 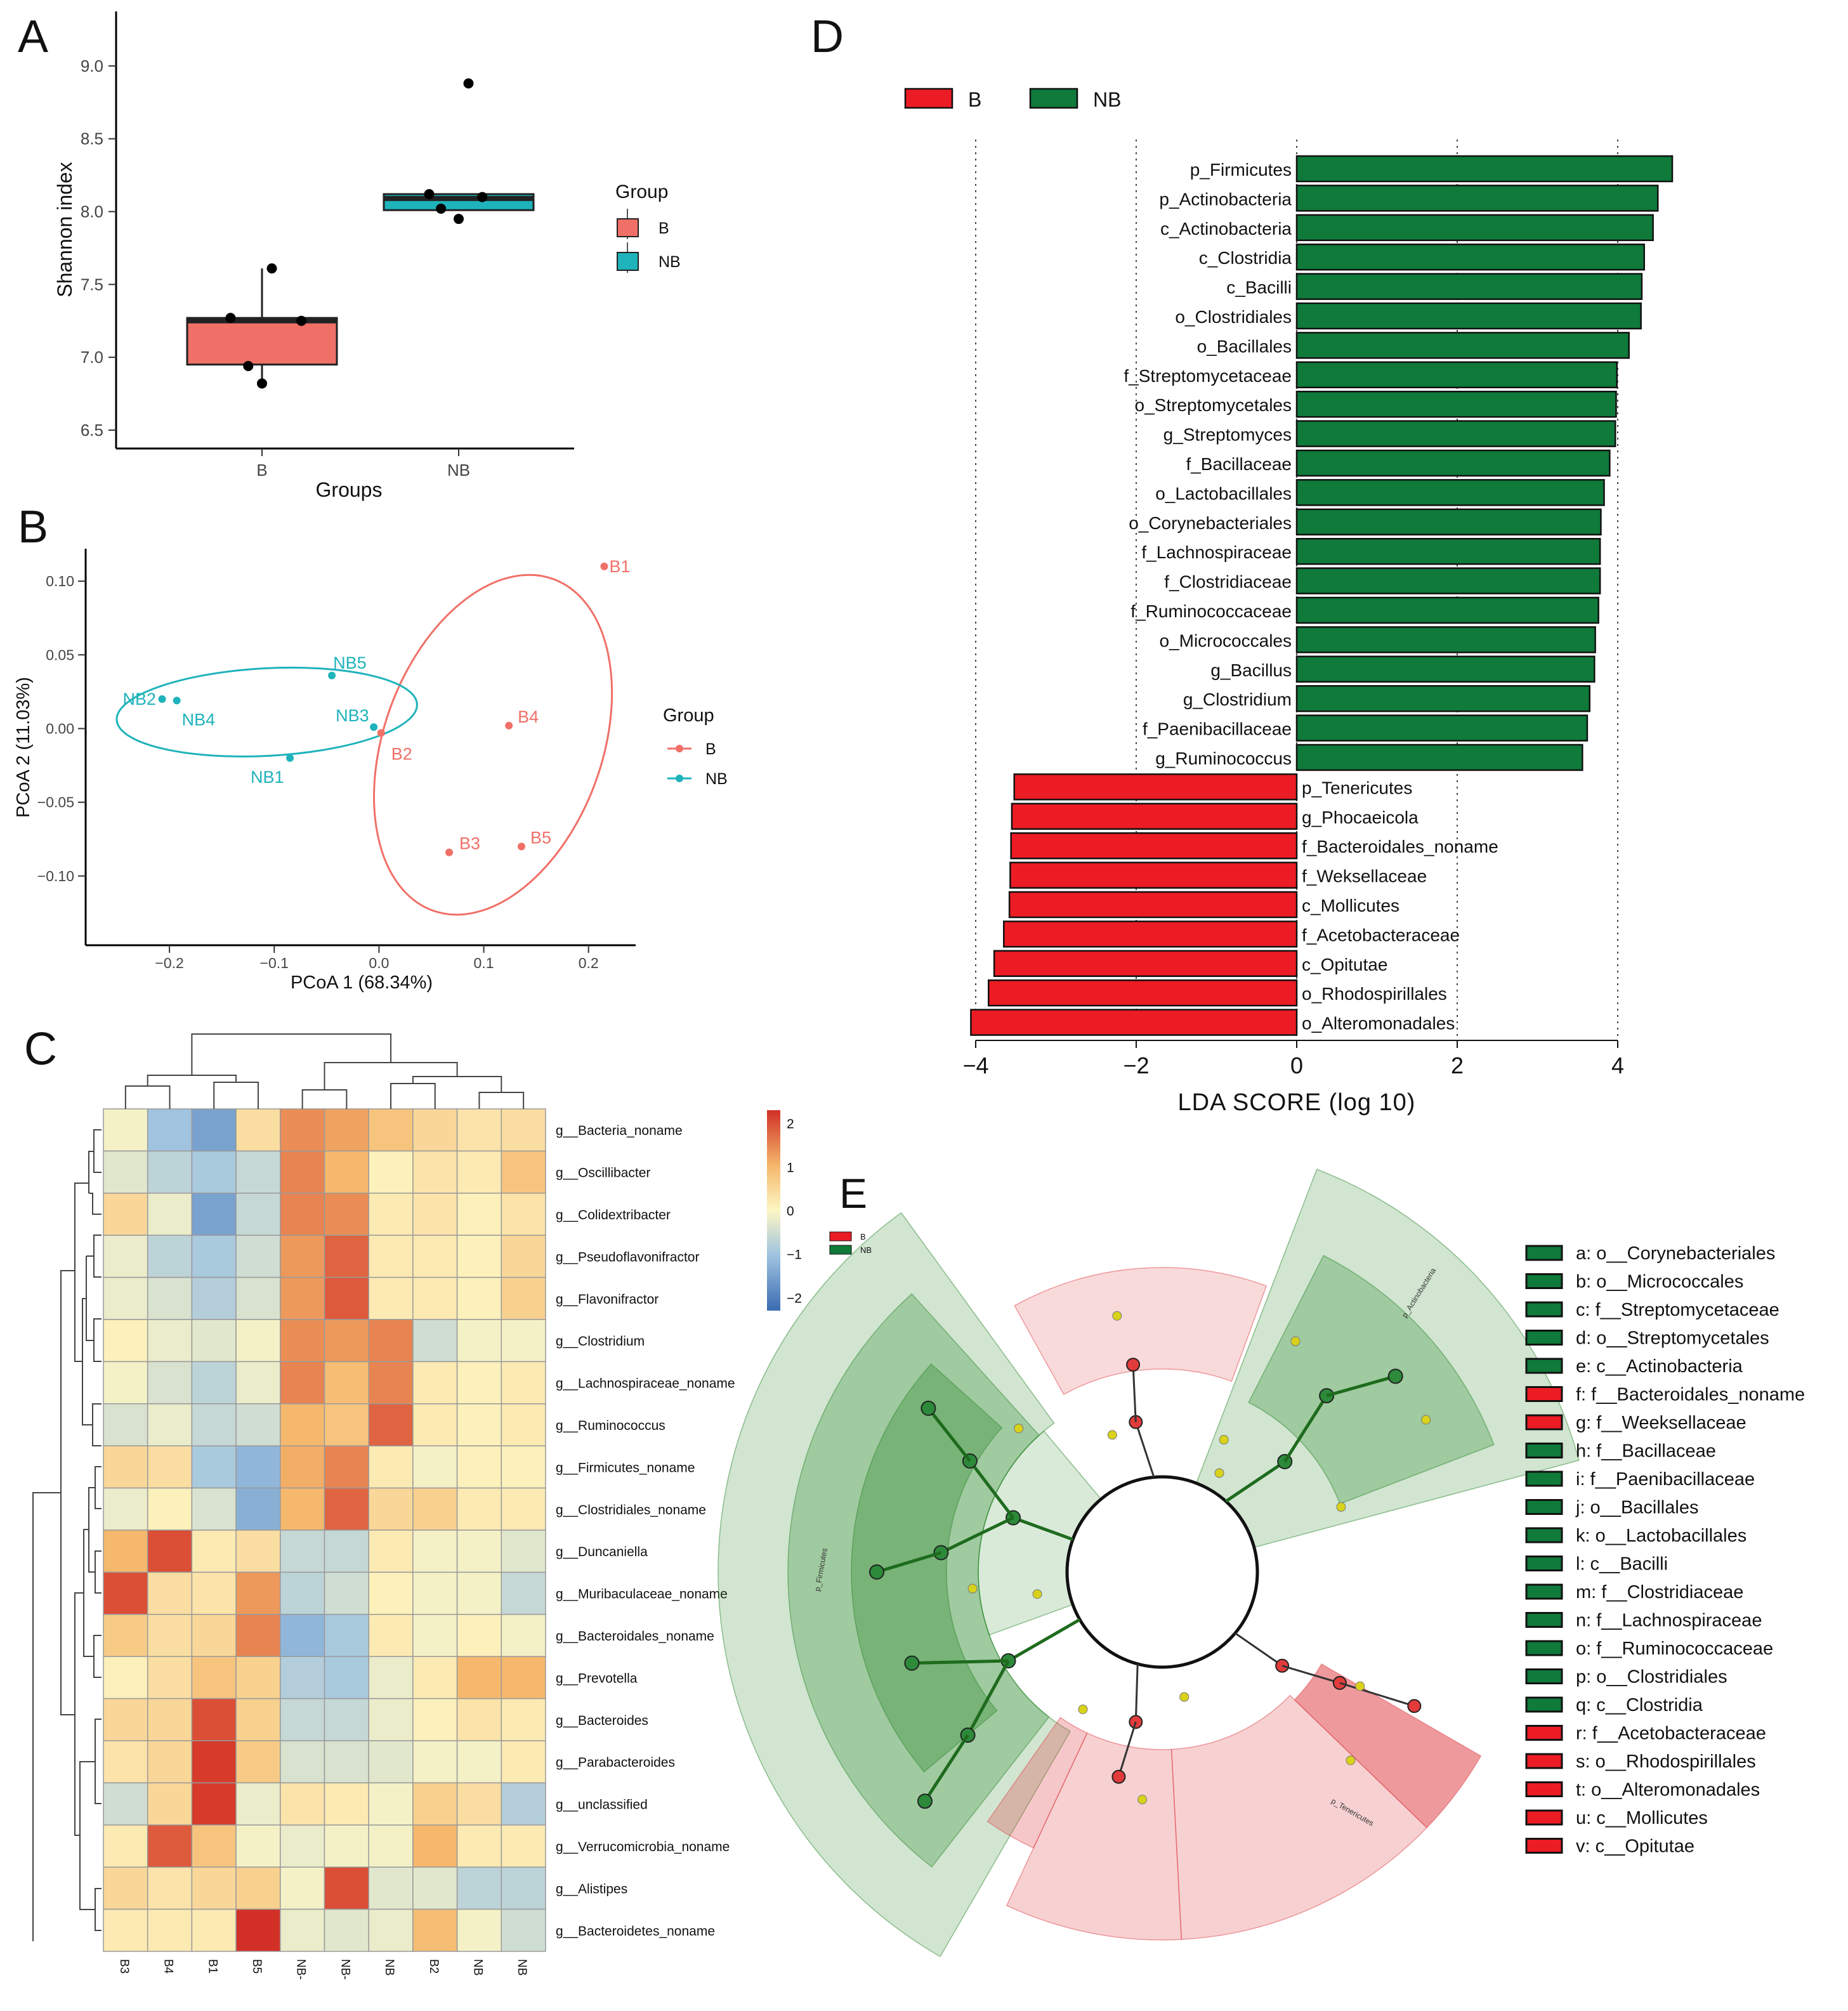 What do you see at coordinates (1216, 552) in the screenshot?
I see `d-bar-label: f_Lachnospiraceae` at bounding box center [1216, 552].